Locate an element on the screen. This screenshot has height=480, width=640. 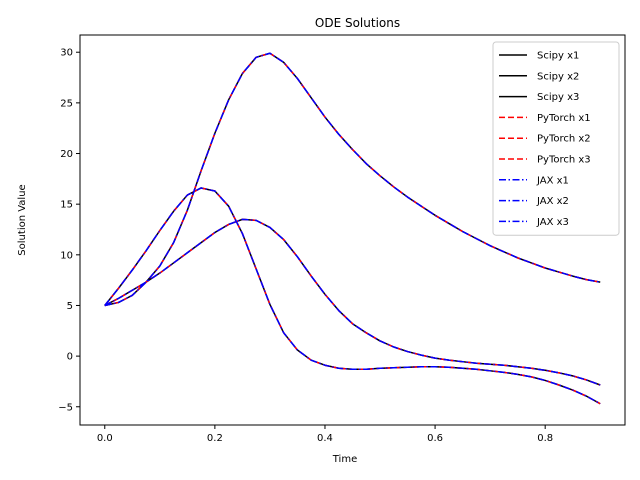
x-axis-ticks: 0.0 0.2 0.4 0.6 0.8 is located at coordinates (325, 434).